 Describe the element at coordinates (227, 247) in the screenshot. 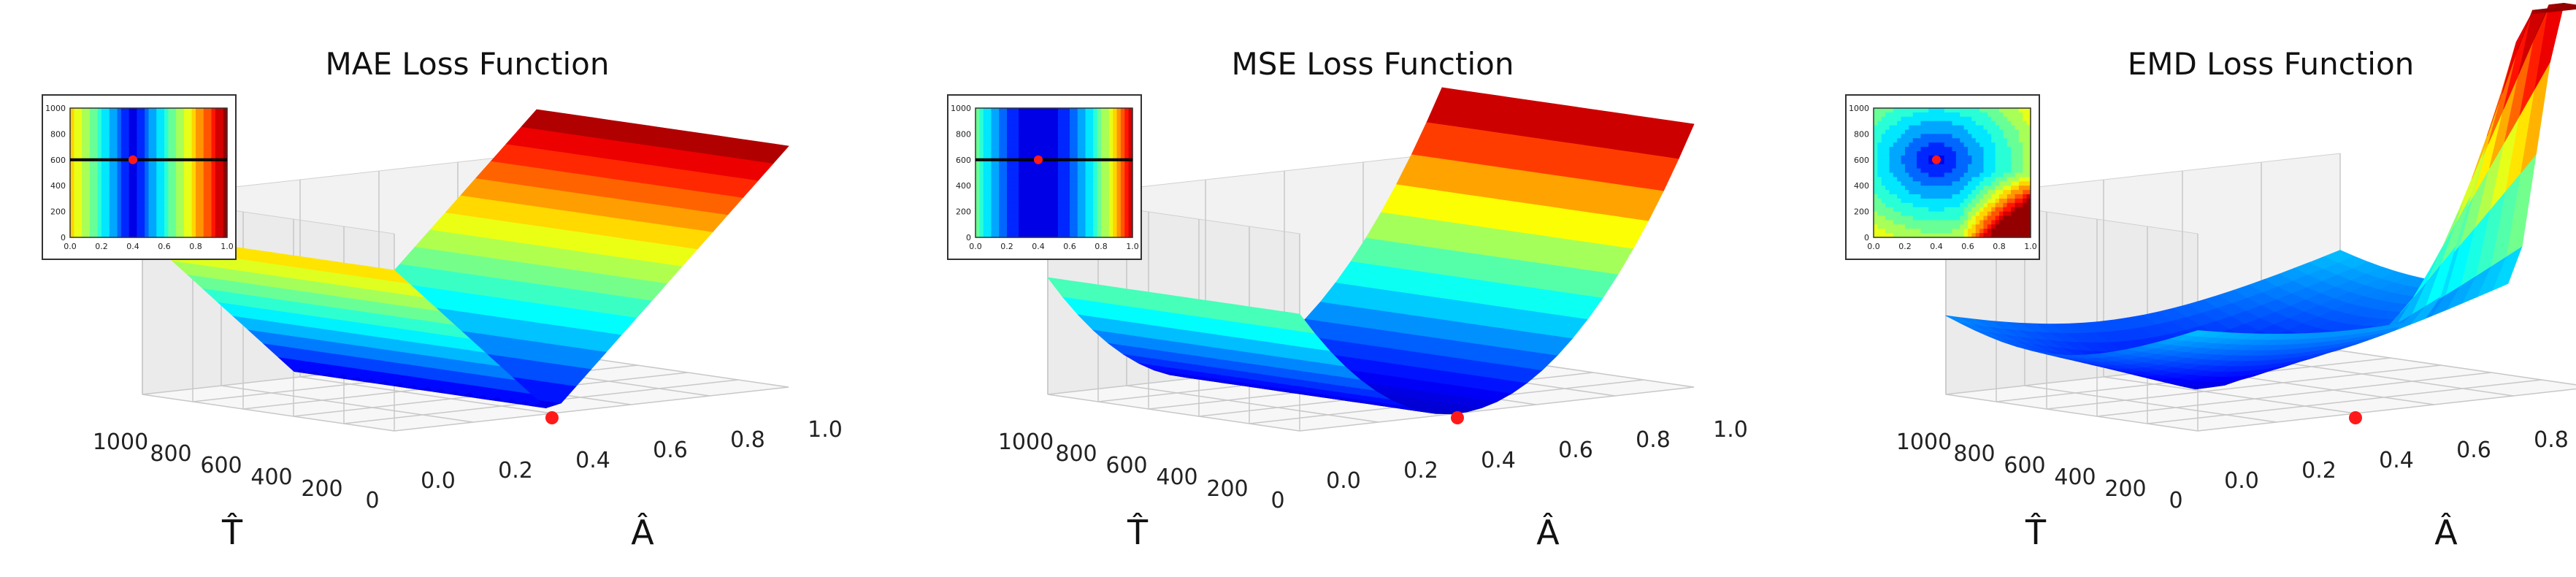

I see `inset-x-tick: 1.0` at that location.